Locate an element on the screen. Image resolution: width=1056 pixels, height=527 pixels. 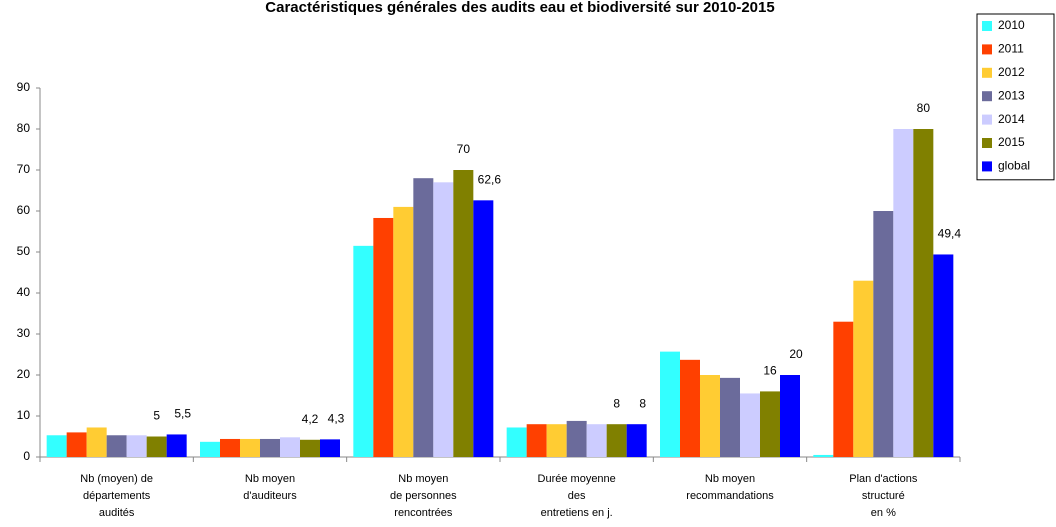
data-label: 4,3 is located at coordinates (336, 419).